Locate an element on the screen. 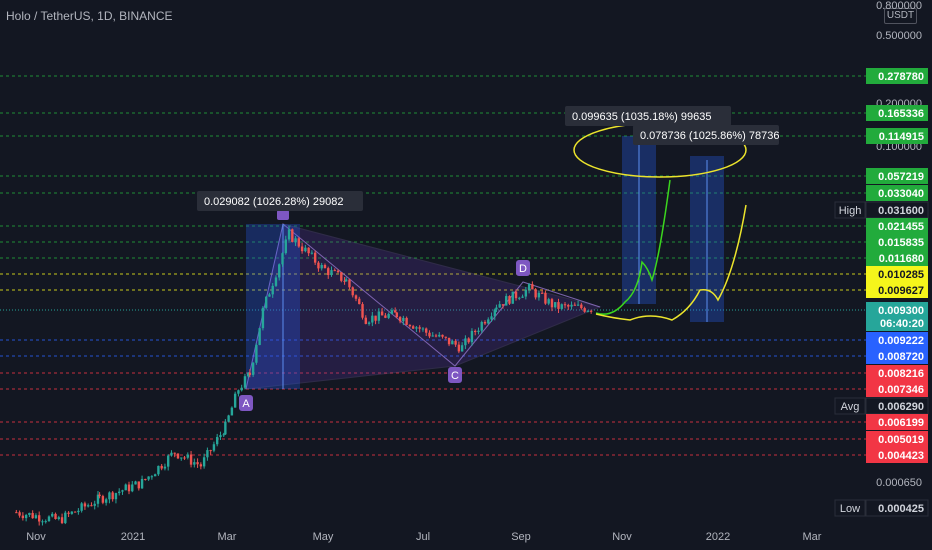 The width and height of the screenshot is (932, 550). price-label-text: 0.009627 is located at coordinates (901, 291).